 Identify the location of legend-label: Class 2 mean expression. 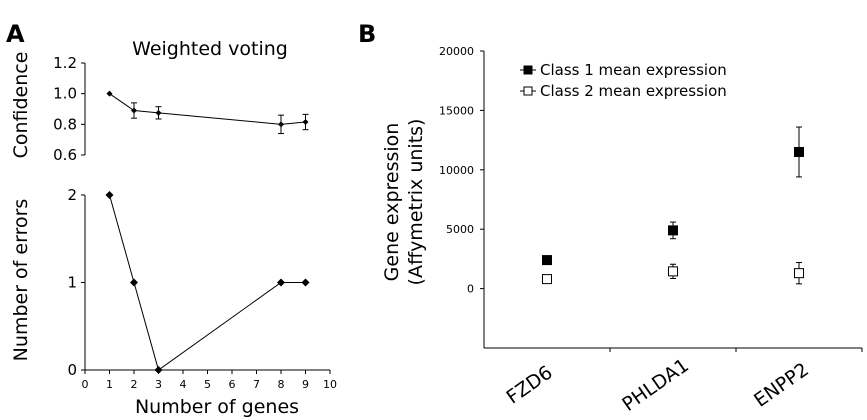
(633, 91).